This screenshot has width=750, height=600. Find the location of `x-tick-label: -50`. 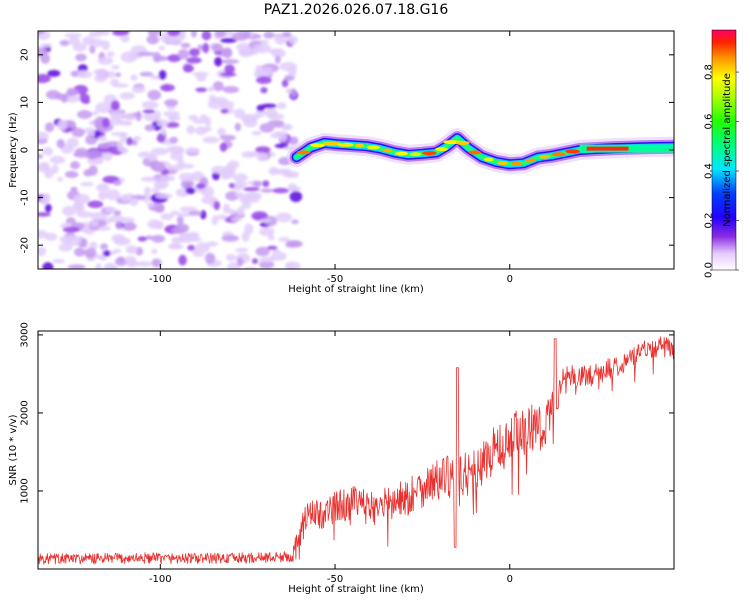

x-tick-label: -50 is located at coordinates (335, 579).